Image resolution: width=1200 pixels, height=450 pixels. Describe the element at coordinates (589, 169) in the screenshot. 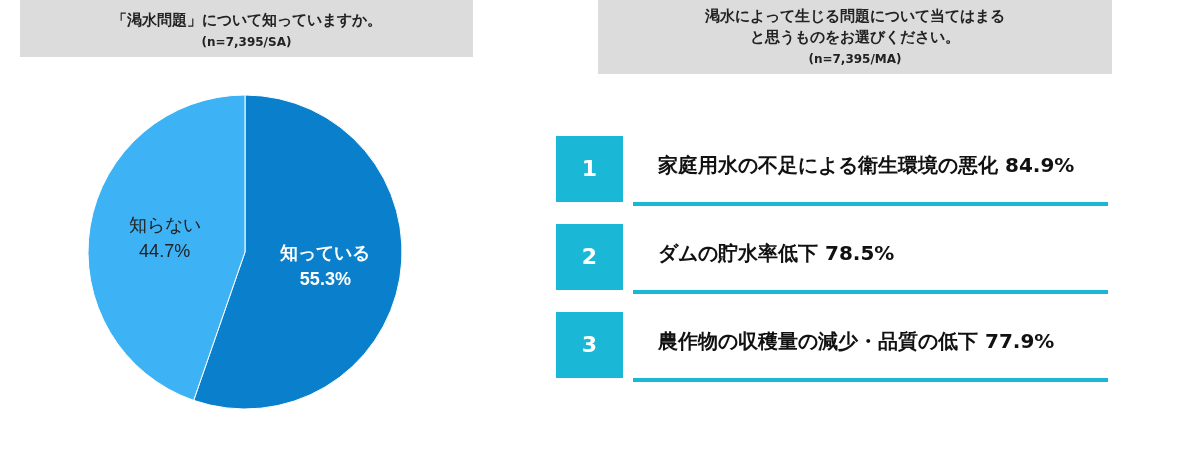

I see `rank-badge: 1` at that location.